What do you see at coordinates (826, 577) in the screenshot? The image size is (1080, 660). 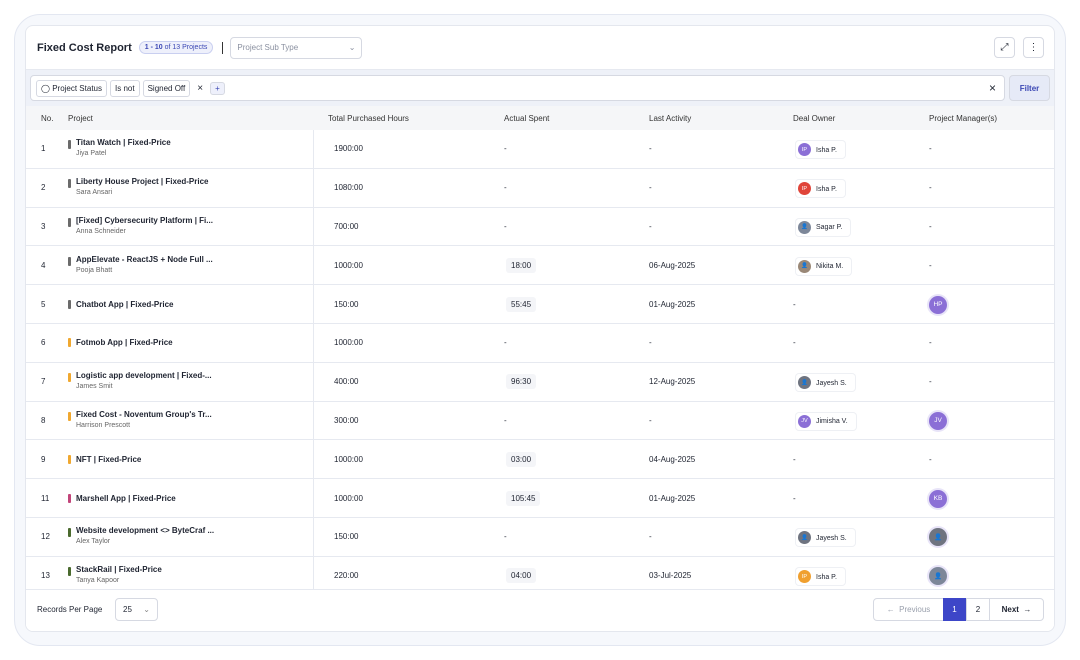 I see `owner-name: Isha P.` at bounding box center [826, 577].